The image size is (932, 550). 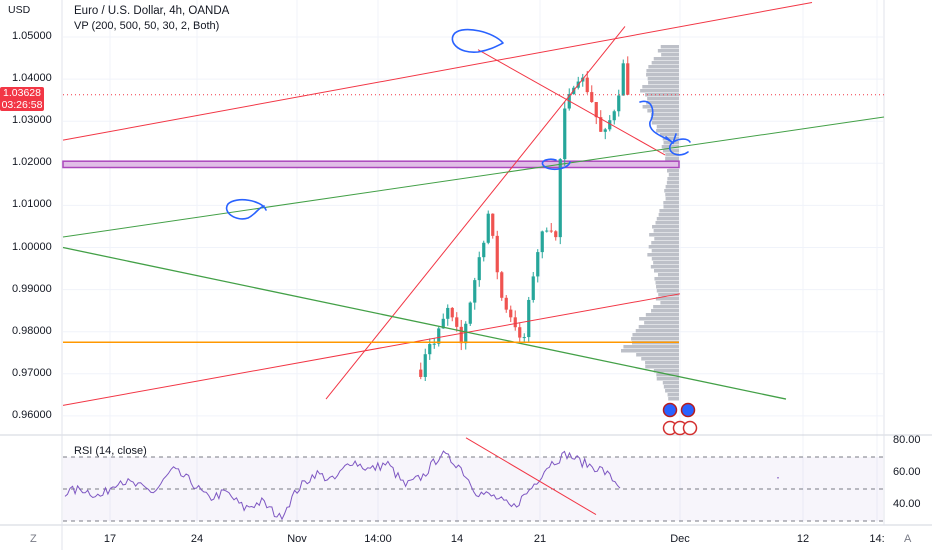 What do you see at coordinates (371, 349) in the screenshot?
I see `channel-lower-line` at bounding box center [371, 349].